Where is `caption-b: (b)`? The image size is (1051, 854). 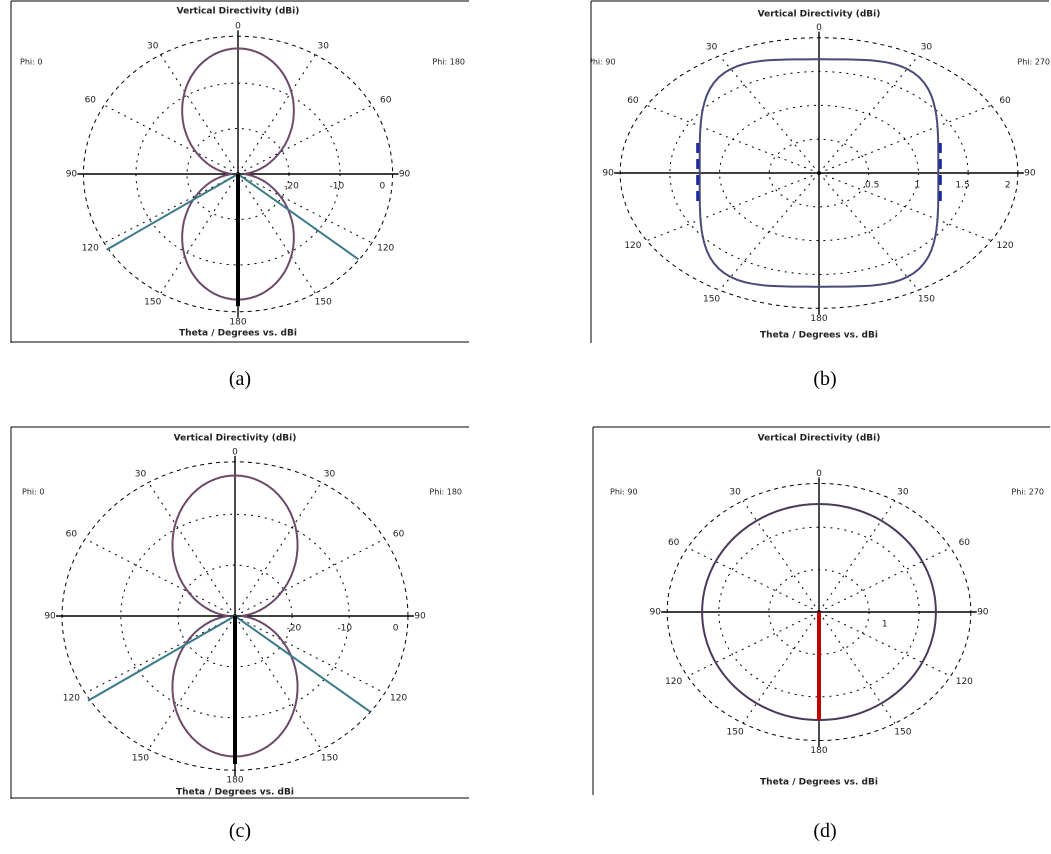 caption-b: (b) is located at coordinates (825, 379).